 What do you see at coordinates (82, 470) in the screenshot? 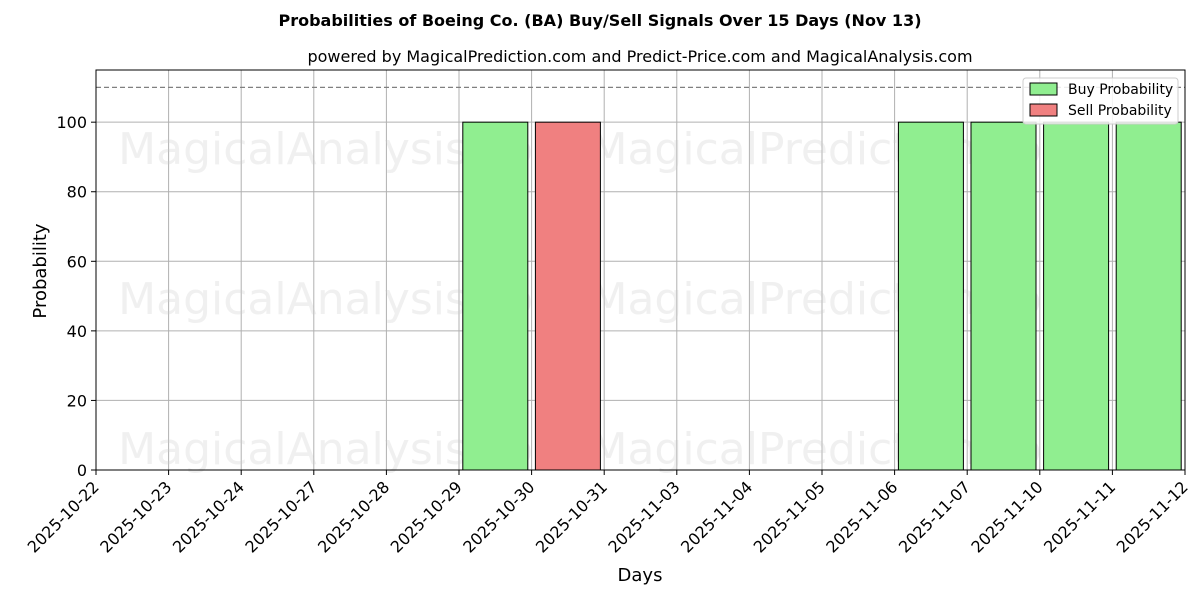
I see `y-tick-label: 0` at bounding box center [82, 470].